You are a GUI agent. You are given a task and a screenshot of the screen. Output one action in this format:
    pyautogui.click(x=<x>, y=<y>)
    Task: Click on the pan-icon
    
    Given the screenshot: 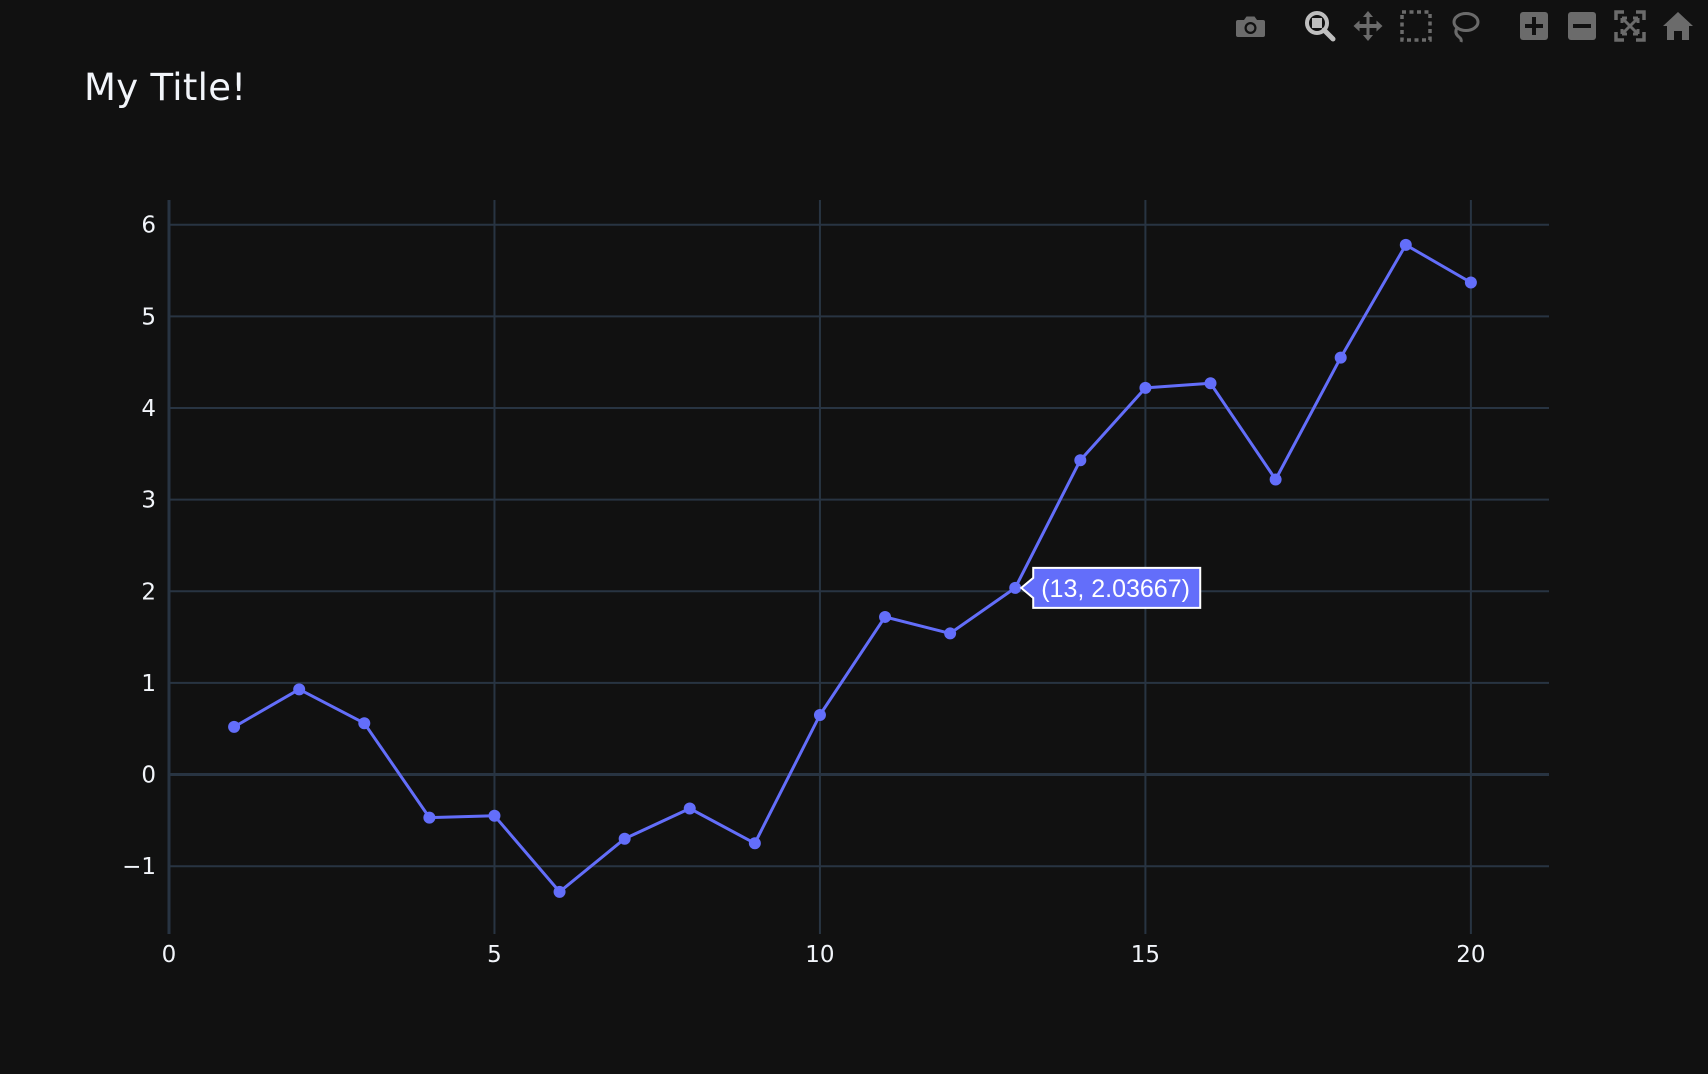 What is the action you would take?
    pyautogui.click(x=1368, y=26)
    